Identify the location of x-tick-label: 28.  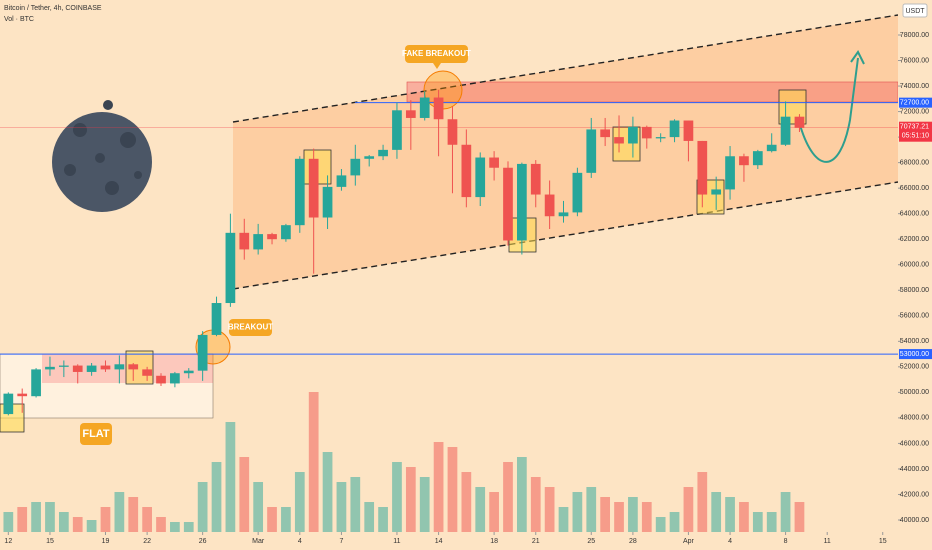
(633, 541).